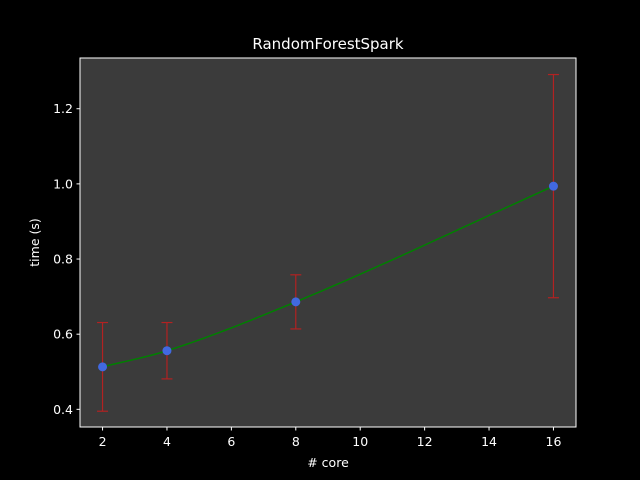  Describe the element at coordinates (360, 441) in the screenshot. I see `x-tick-label: 10` at that location.